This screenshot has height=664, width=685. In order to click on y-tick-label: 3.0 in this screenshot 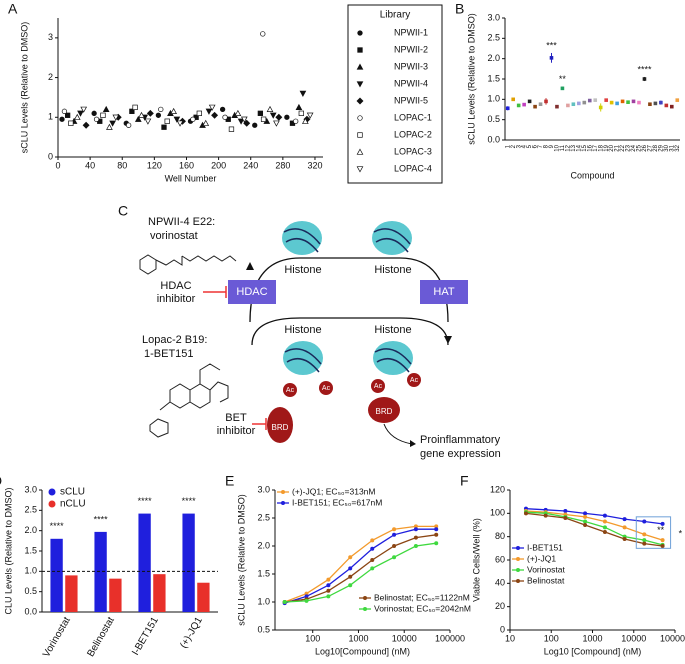, I will do `click(493, 17)`.